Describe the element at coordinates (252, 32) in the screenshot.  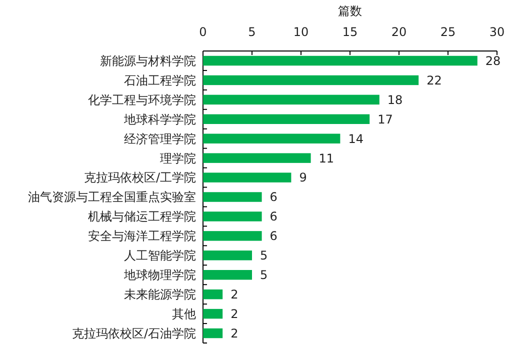
I see `x-tick-label: 5` at that location.